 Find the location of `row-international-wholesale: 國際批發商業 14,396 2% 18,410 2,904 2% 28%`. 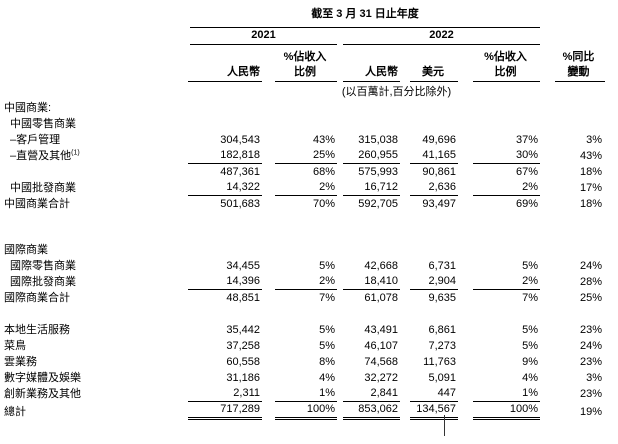

row-international-wholesale: 國際批發商業 14,396 2% 18,410 2,904 2% 28% is located at coordinates (309, 282).